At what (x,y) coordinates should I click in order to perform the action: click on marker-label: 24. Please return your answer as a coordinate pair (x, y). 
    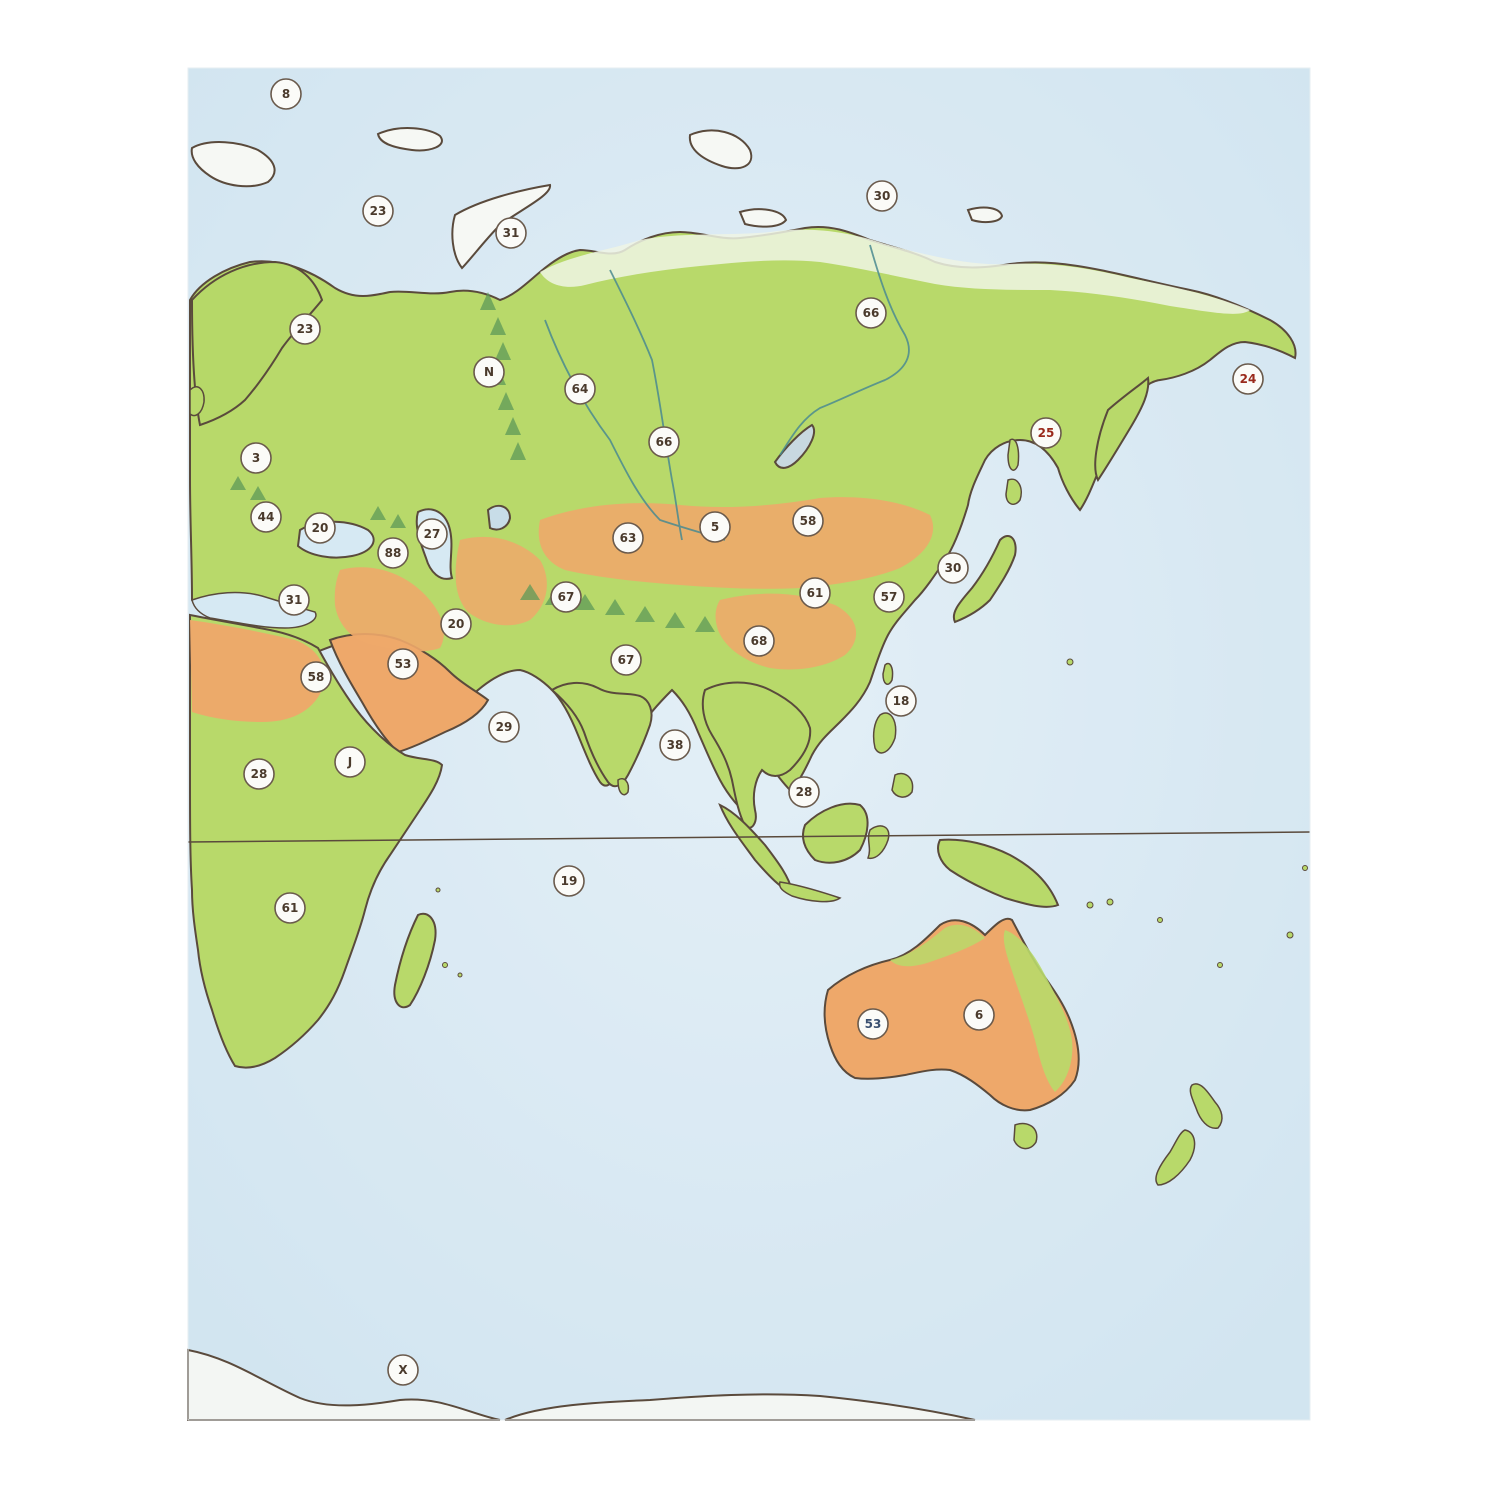
    Looking at the image, I should click on (1248, 379).